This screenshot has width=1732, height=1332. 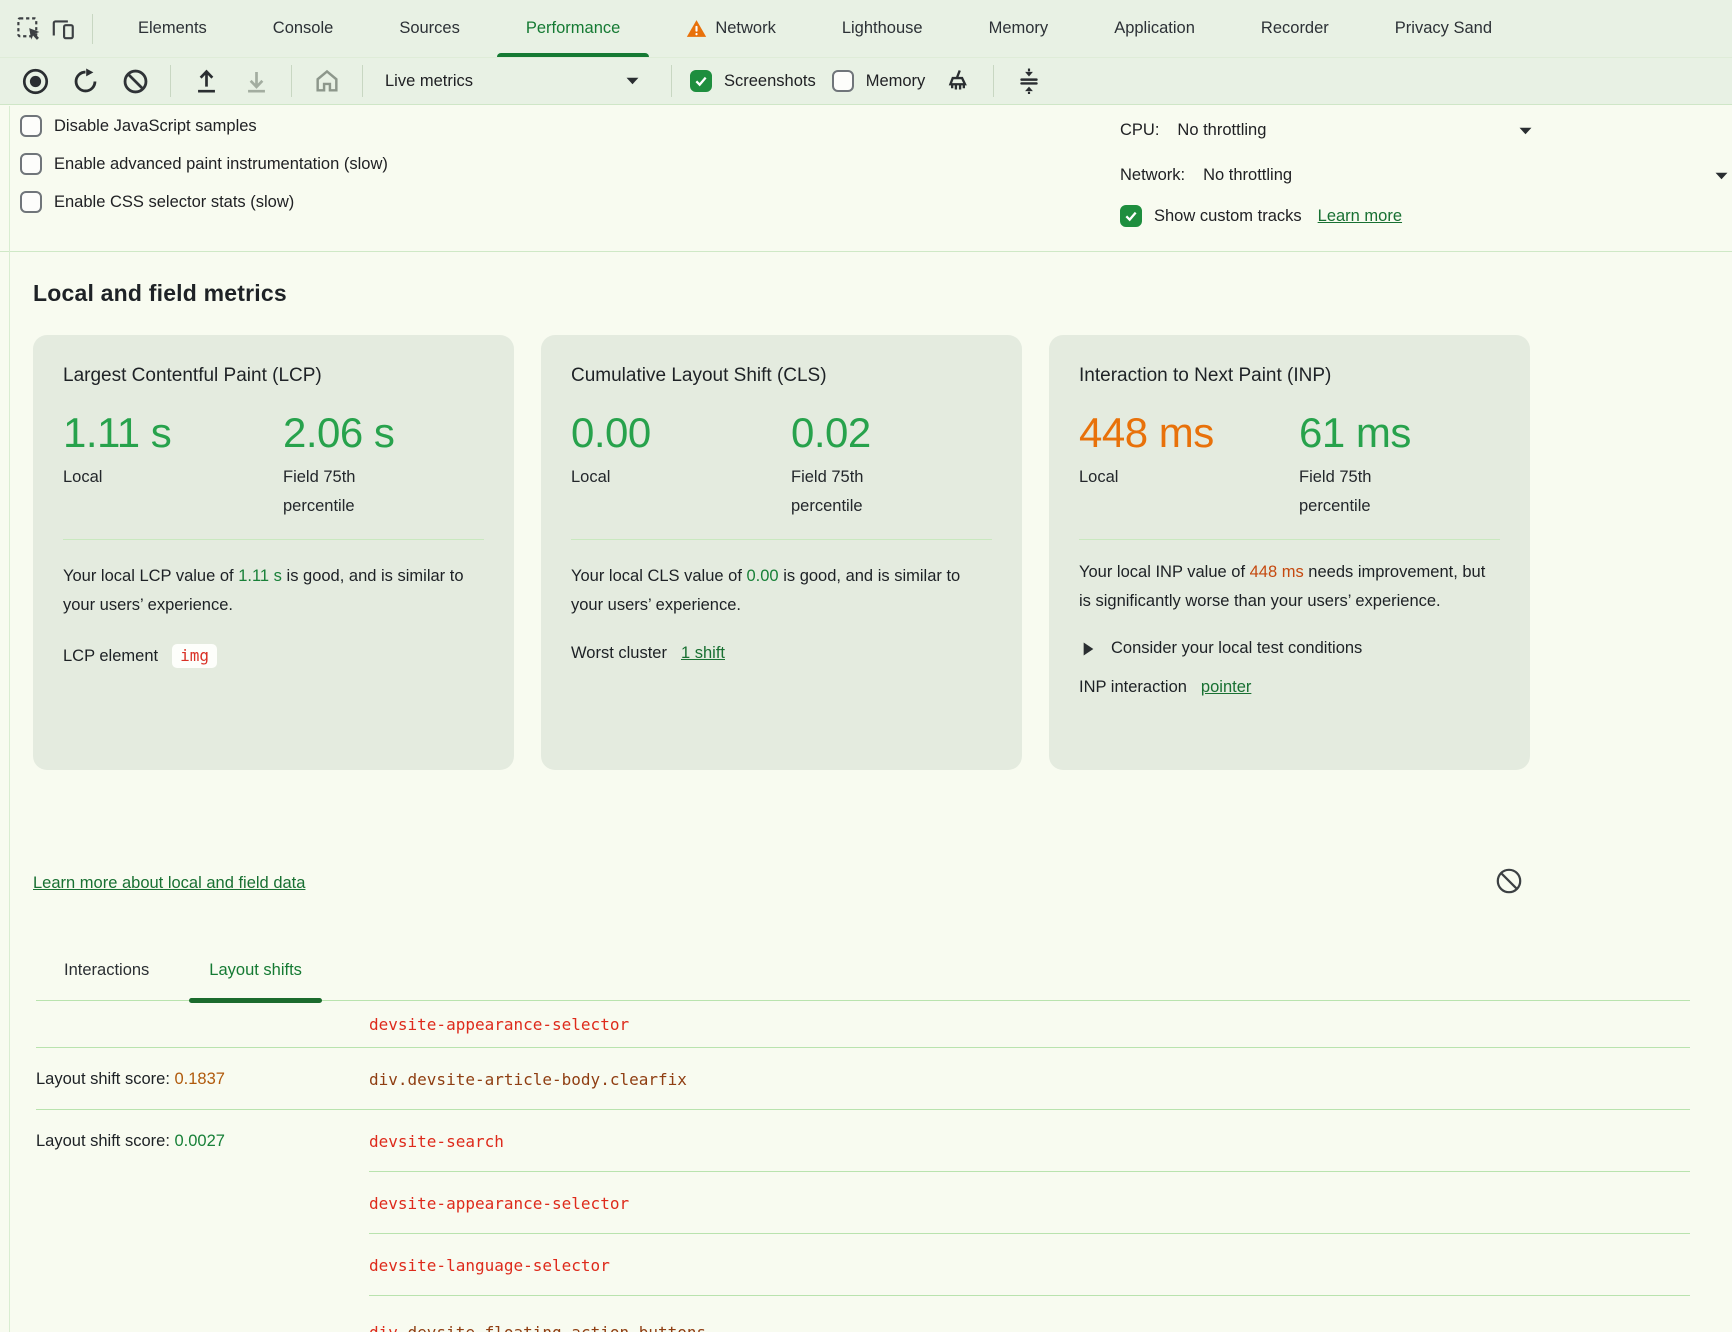 I want to click on memory-toggle: Memory, so click(x=878, y=81).